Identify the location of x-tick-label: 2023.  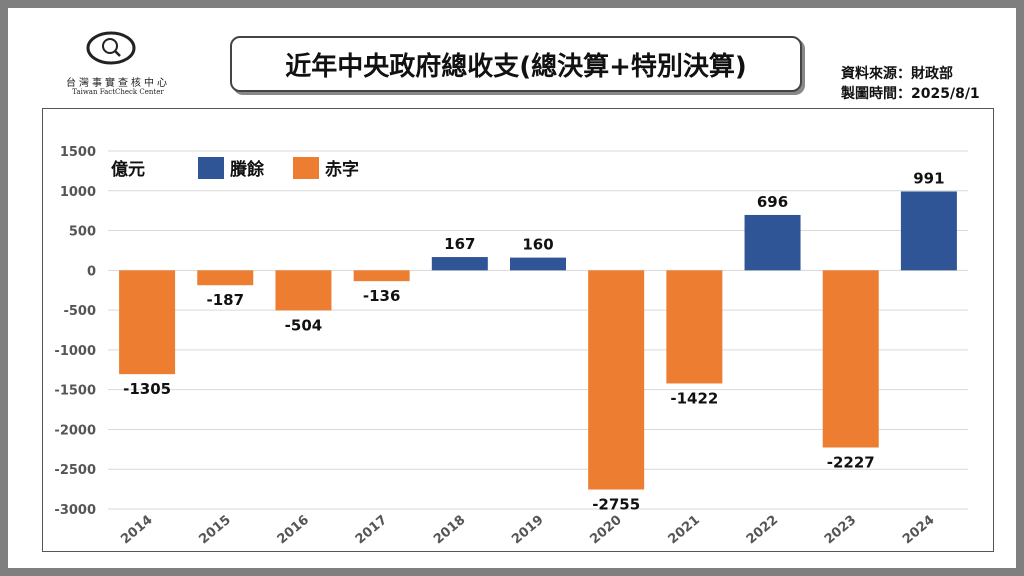
(840, 530).